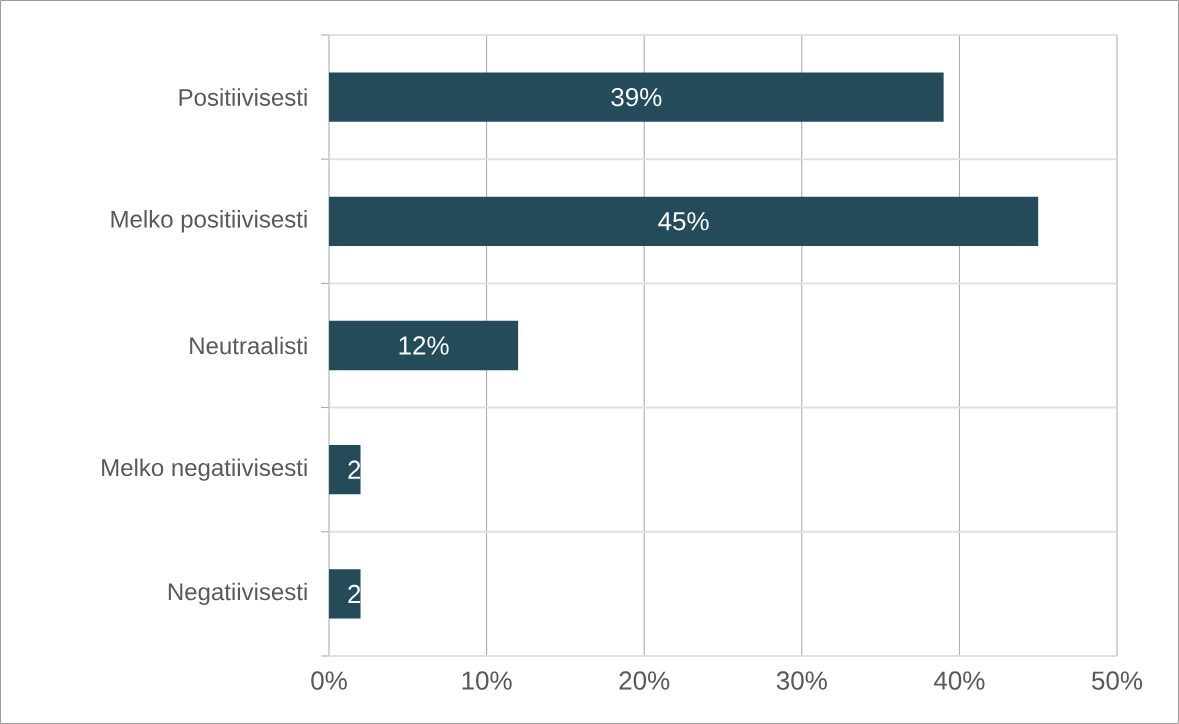 This screenshot has width=1179, height=724. I want to click on data-label: 39%, so click(636, 97).